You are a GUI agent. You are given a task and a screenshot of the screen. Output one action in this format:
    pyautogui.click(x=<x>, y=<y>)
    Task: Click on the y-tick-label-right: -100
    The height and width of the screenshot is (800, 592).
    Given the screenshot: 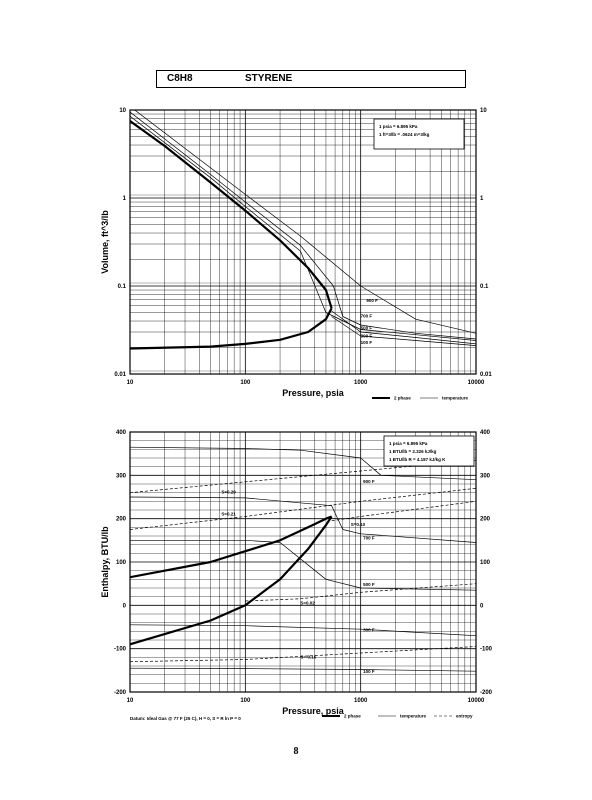 What is the action you would take?
    pyautogui.click(x=486, y=650)
    